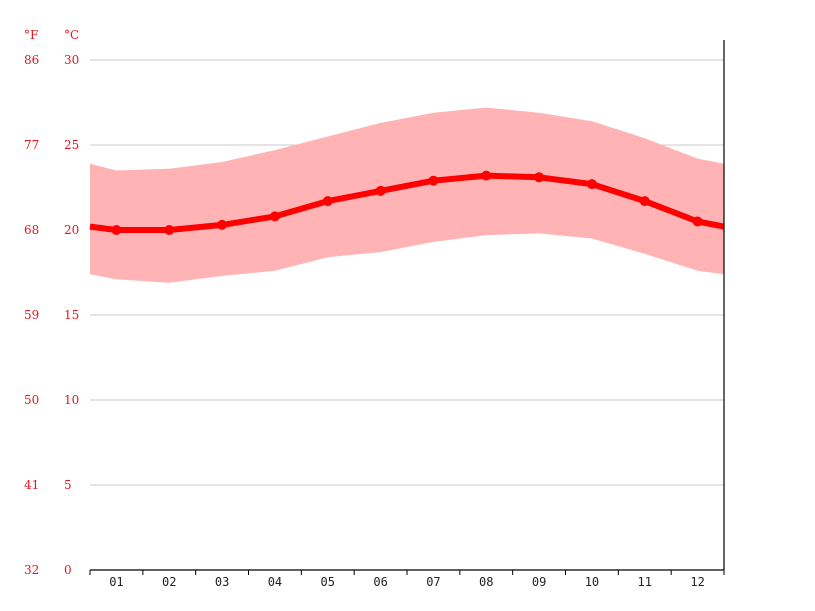  I want to click on y-tick-label-celsius: 5, so click(68, 485).